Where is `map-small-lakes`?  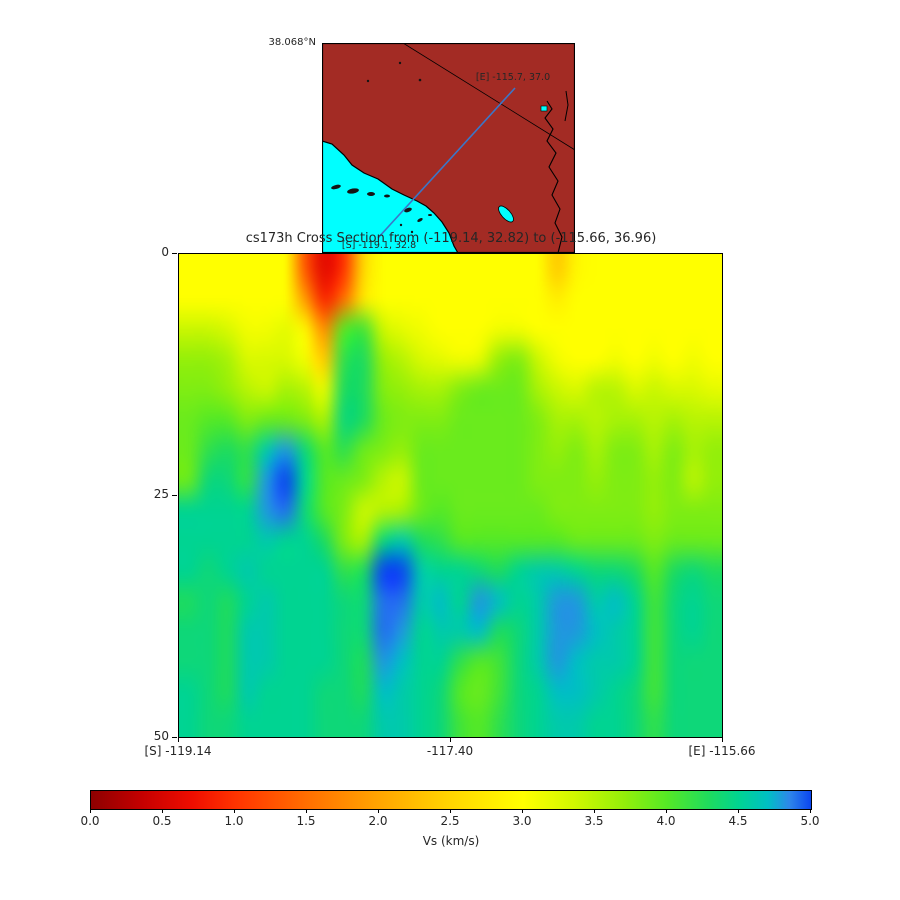
map-small-lakes is located at coordinates (394, 72).